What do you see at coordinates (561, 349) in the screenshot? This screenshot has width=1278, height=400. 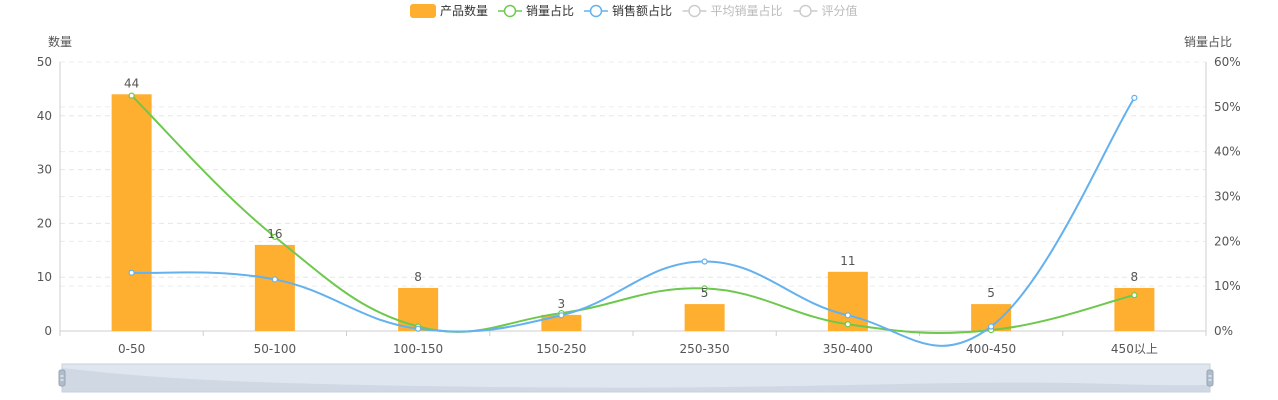 I see `x-tick-label: 150-250` at bounding box center [561, 349].